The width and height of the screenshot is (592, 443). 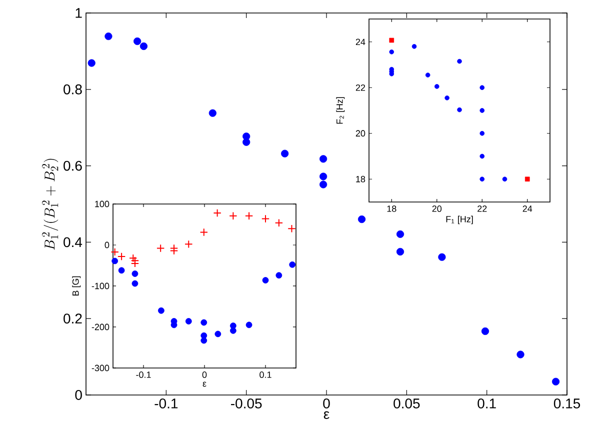 What do you see at coordinates (101, 286) in the screenshot?
I see `y-tick-label: -100` at bounding box center [101, 286].